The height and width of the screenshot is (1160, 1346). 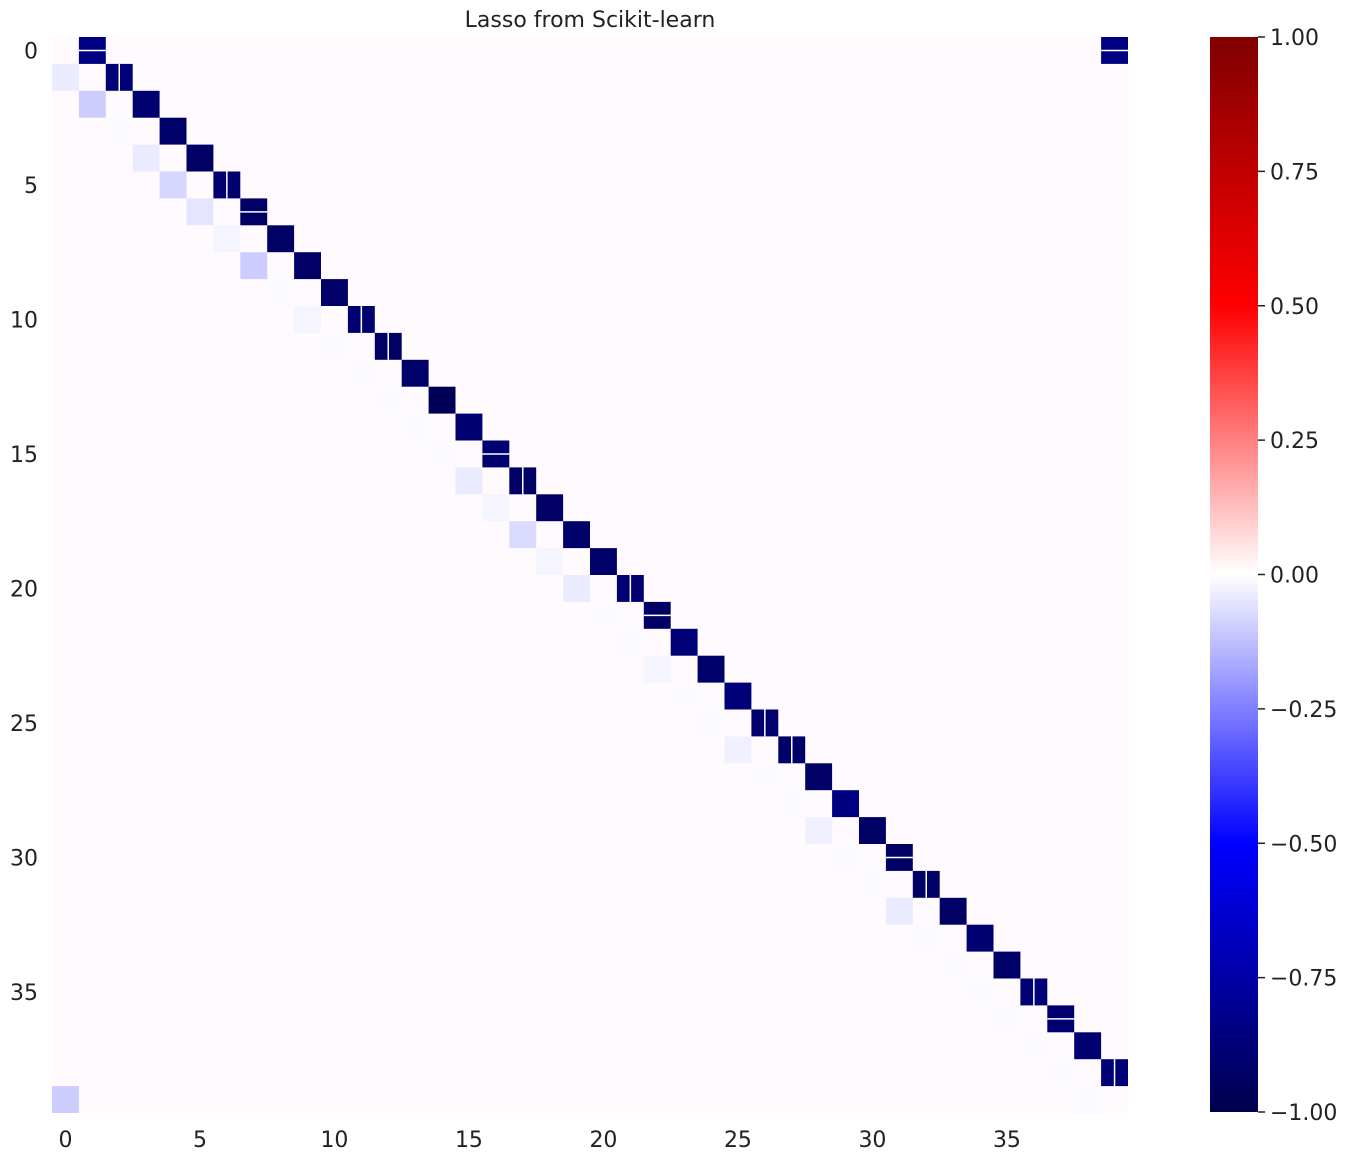 I want to click on colorbar-ticks: 1.00 0.75 0.50 0.25 0.00 −0.25 −0.50 −0.75 −1.00, so click(x=1297, y=576).